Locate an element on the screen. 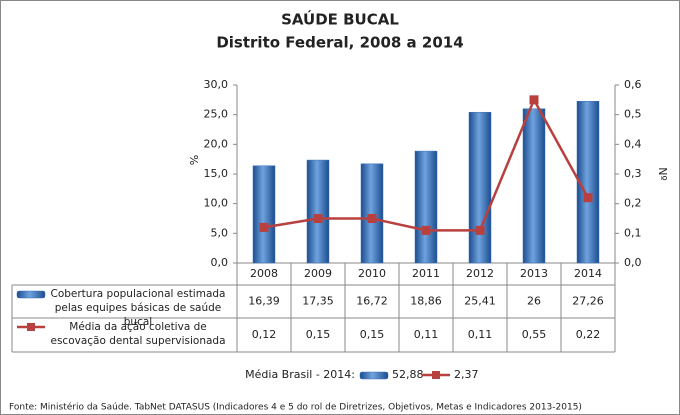 The height and width of the screenshot is (415, 680). y-tick-label: 20,0 is located at coordinates (216, 143).